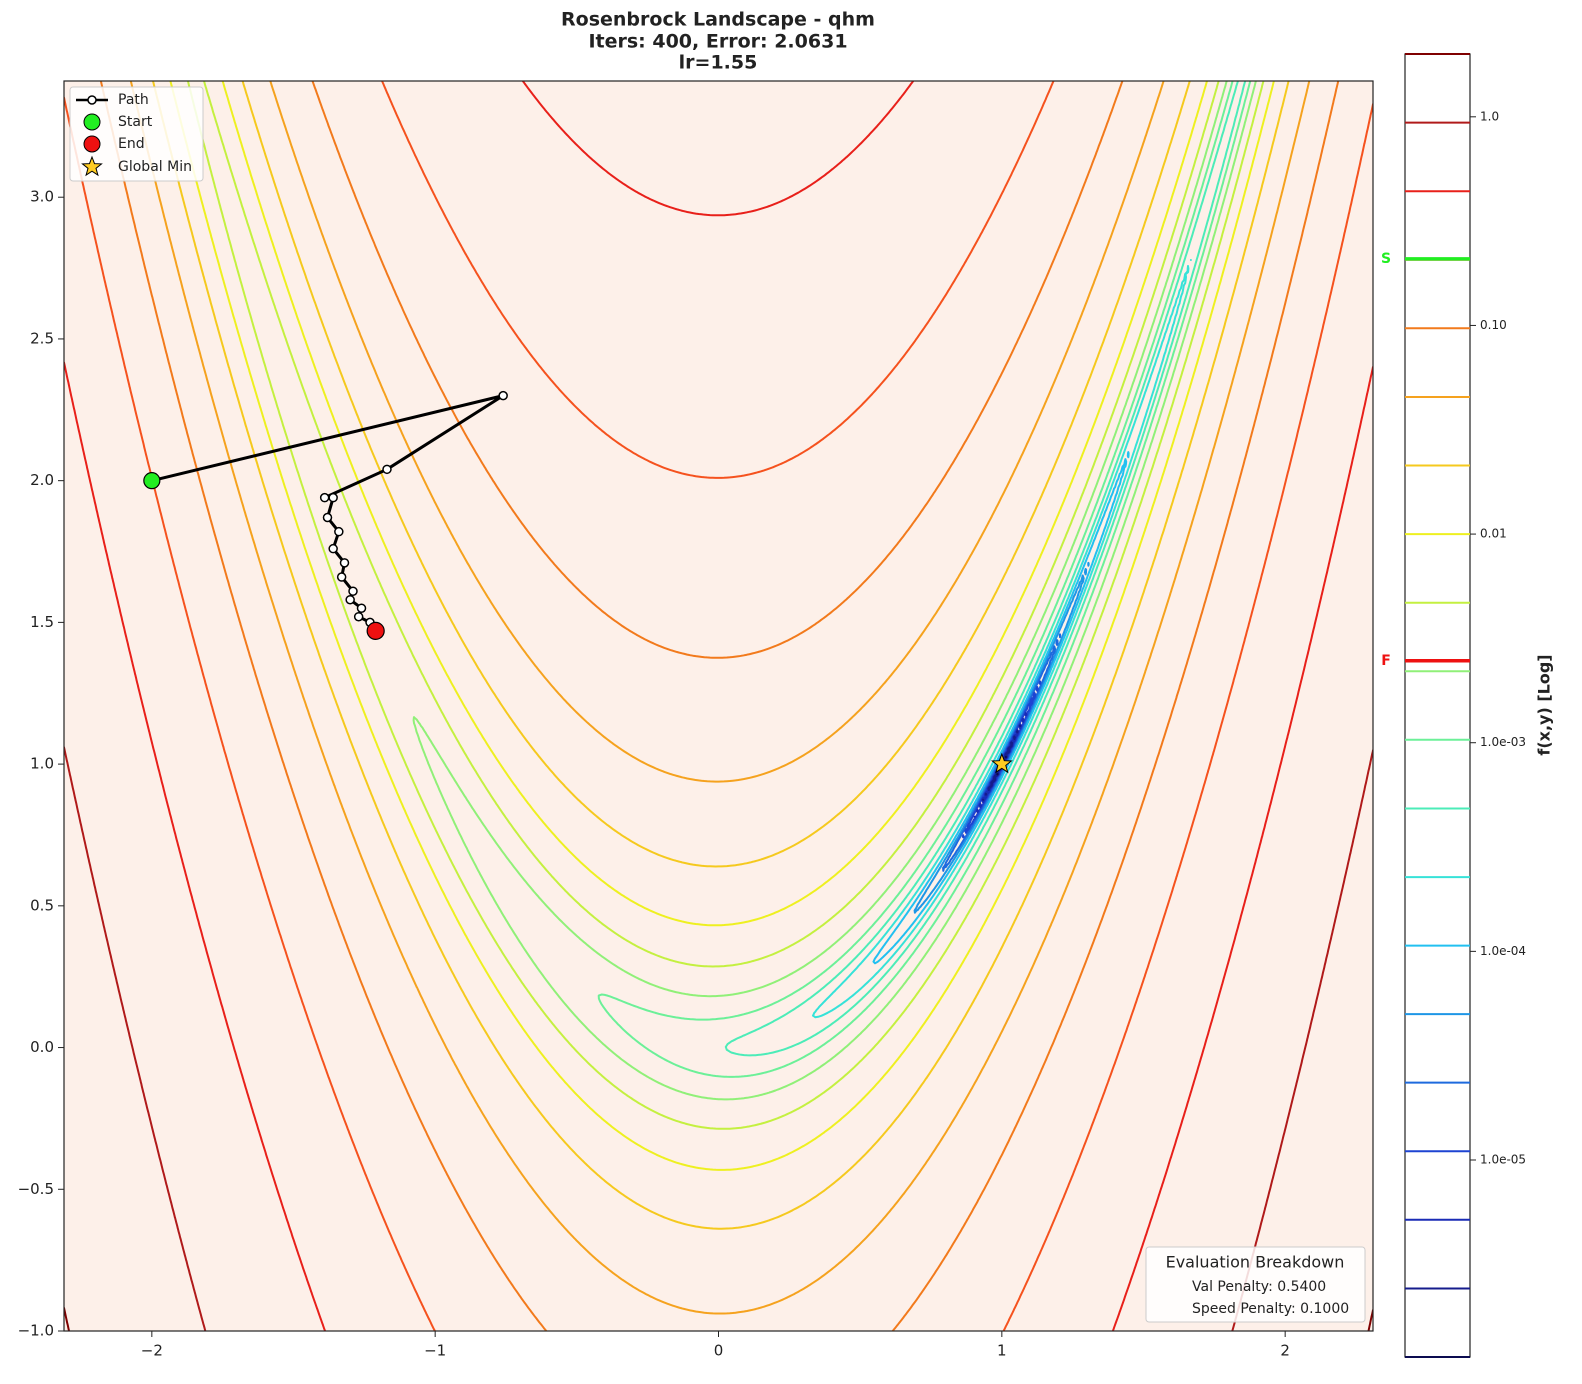 The width and height of the screenshot is (1582, 1384). I want to click on colorbar-tick-label: 1.0, so click(1489, 116).